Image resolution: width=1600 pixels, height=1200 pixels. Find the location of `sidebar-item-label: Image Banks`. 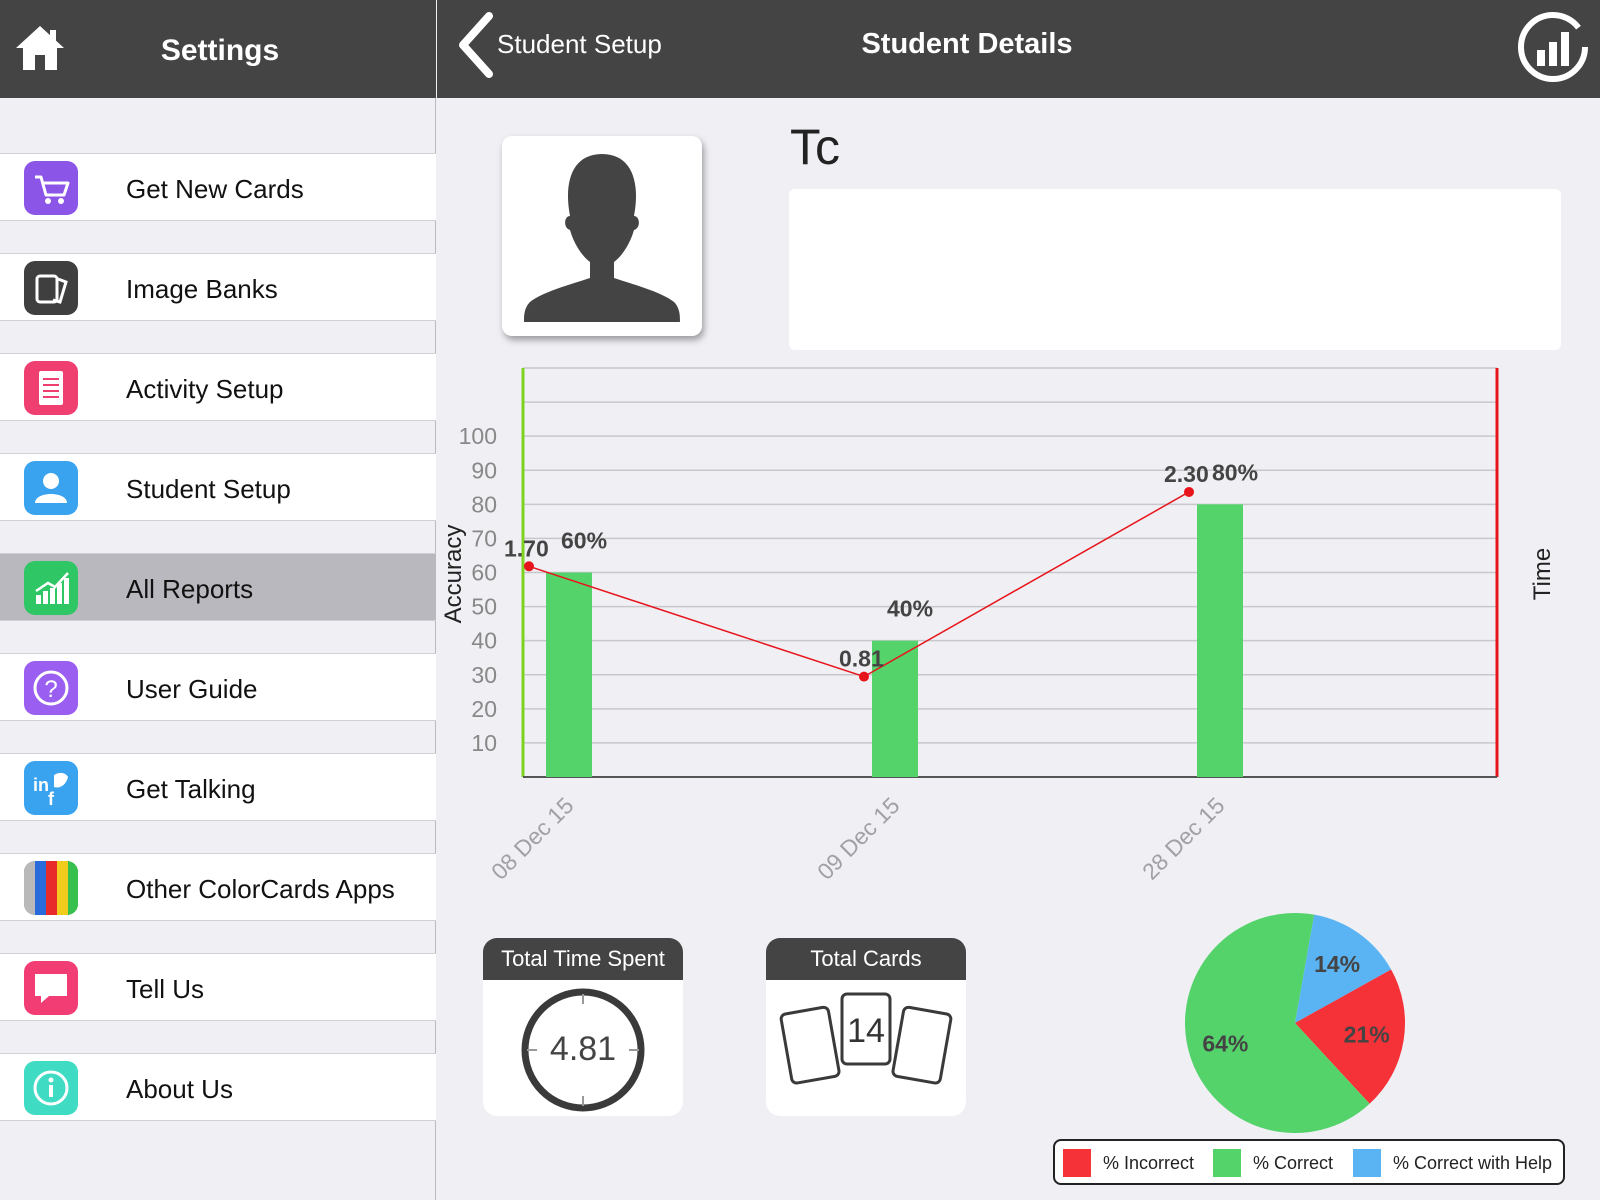

sidebar-item-label: Image Banks is located at coordinates (202, 289).